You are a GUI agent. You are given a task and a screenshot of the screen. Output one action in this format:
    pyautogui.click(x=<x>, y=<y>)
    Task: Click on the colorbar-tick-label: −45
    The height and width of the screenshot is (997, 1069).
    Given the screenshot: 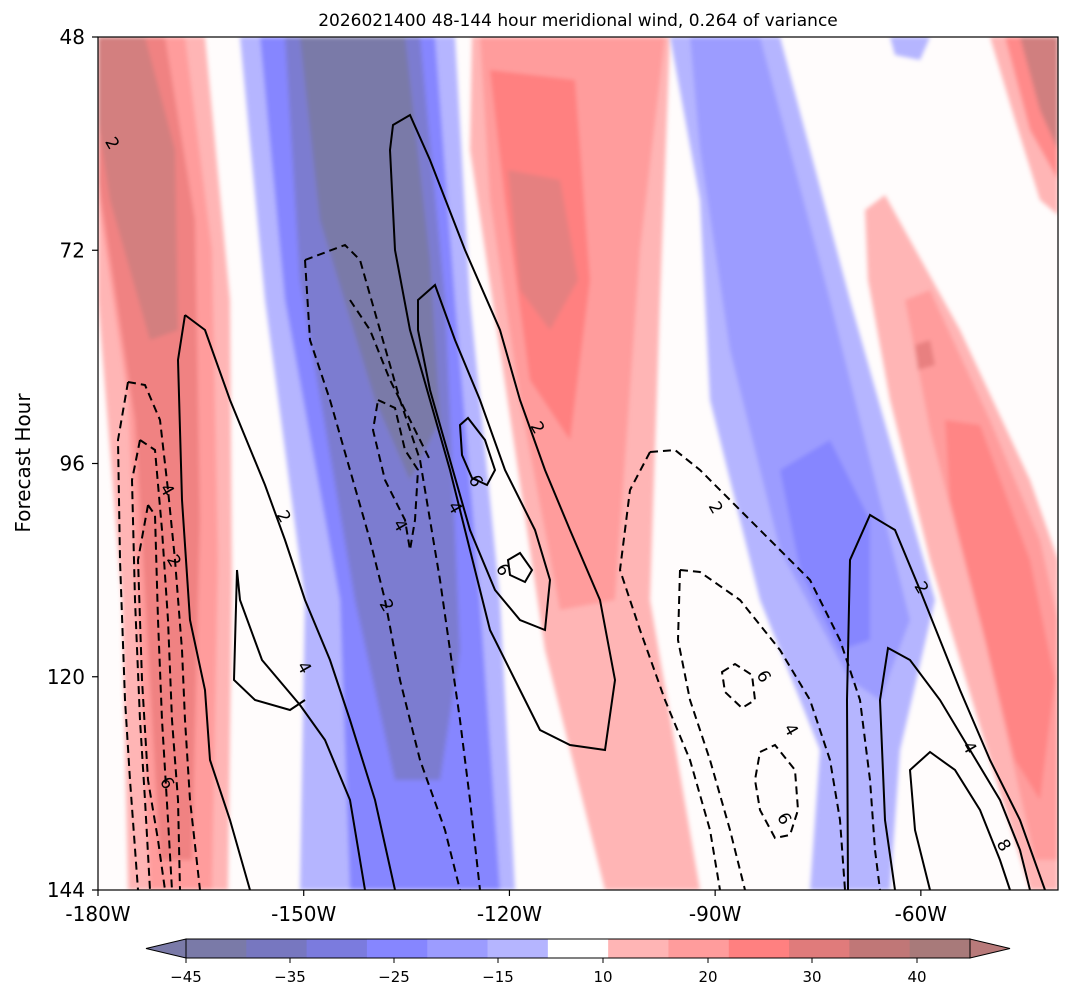 What is the action you would take?
    pyautogui.click(x=186, y=977)
    